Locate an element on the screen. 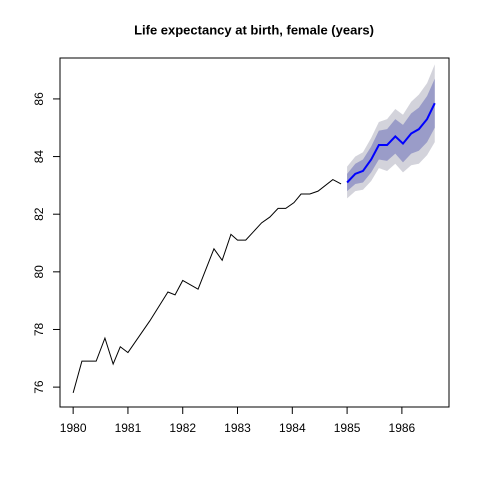 Image resolution: width=480 pixels, height=480 pixels. chart-title: Life expectancy at birth, female (years) is located at coordinates (254, 29).